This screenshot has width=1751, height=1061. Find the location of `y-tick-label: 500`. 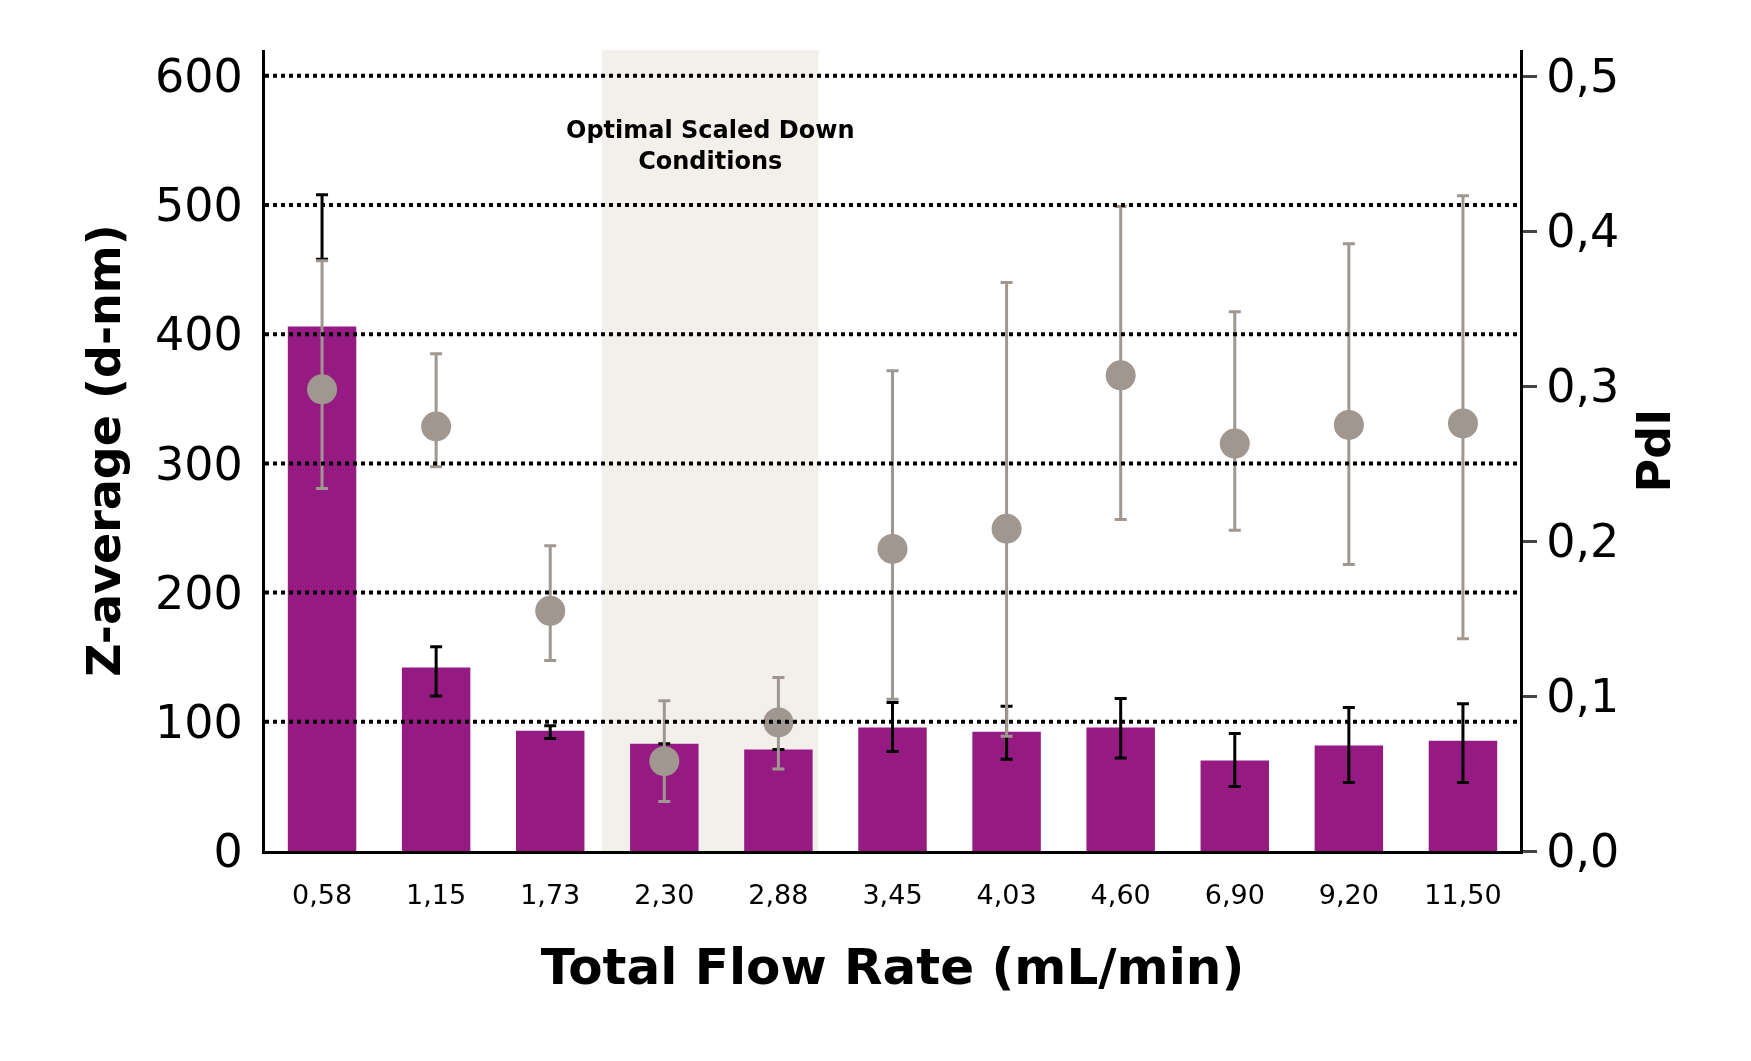

y-tick-label: 500 is located at coordinates (198, 205).